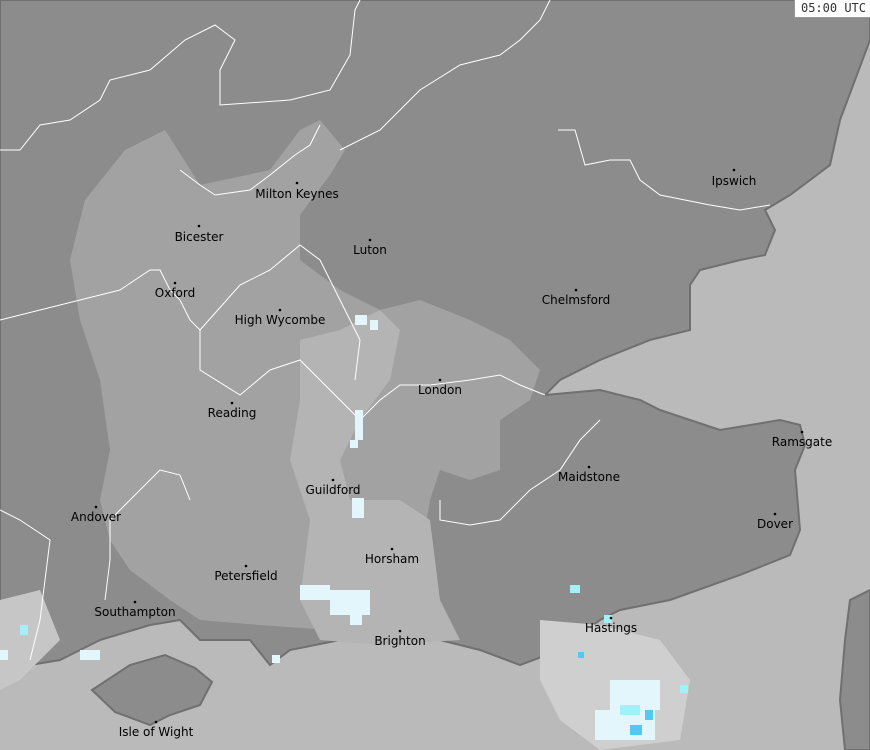  I want to click on city-bicester: Bicester, so click(199, 234).